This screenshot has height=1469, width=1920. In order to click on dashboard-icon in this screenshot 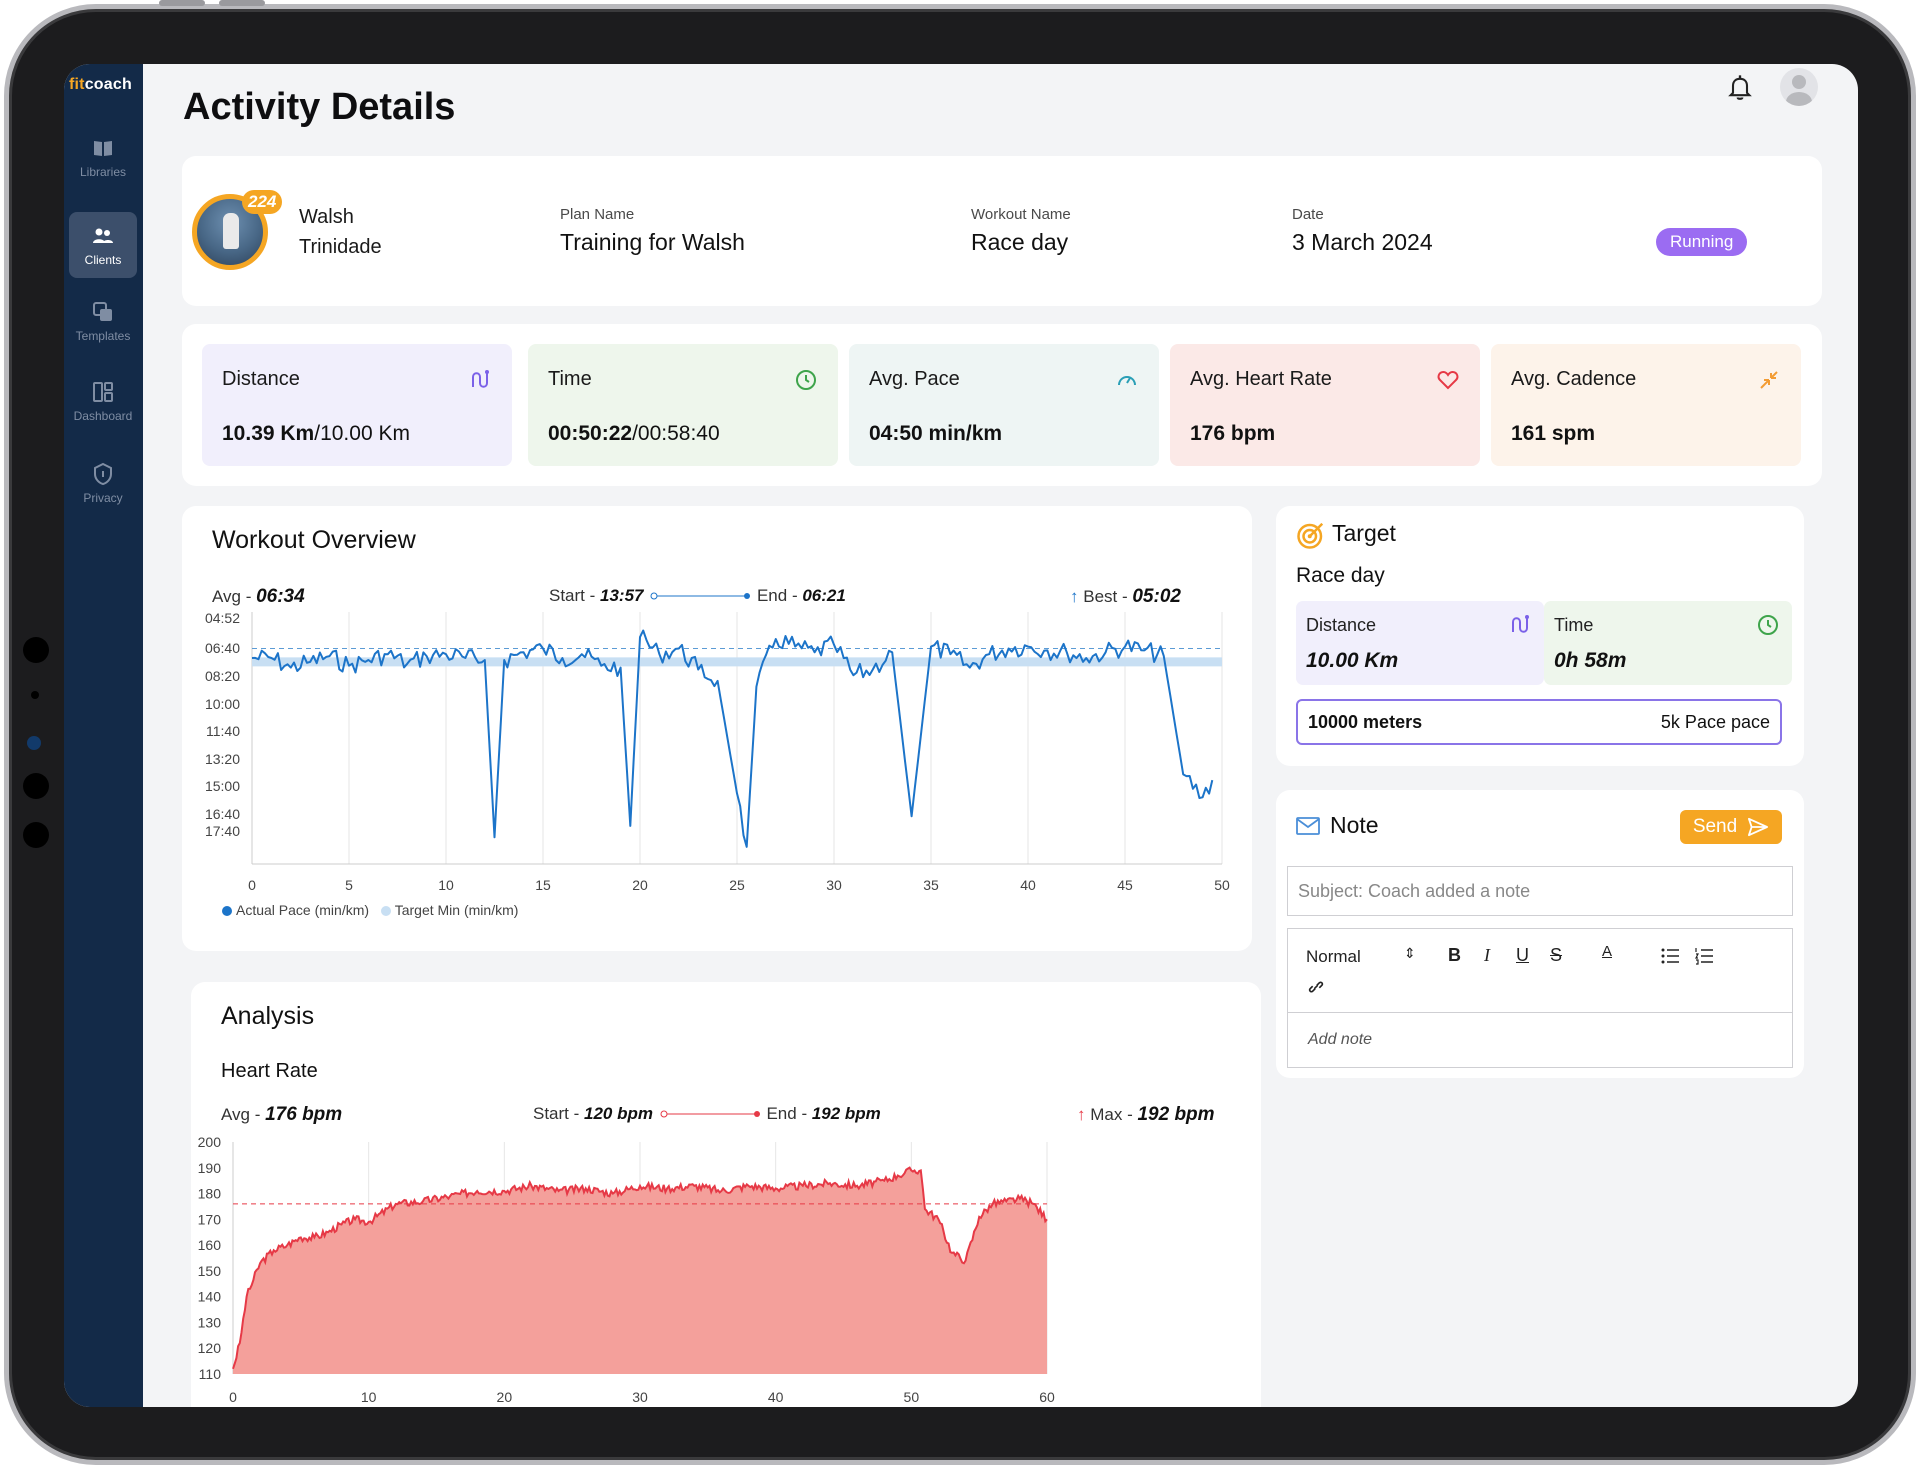, I will do `click(103, 391)`.